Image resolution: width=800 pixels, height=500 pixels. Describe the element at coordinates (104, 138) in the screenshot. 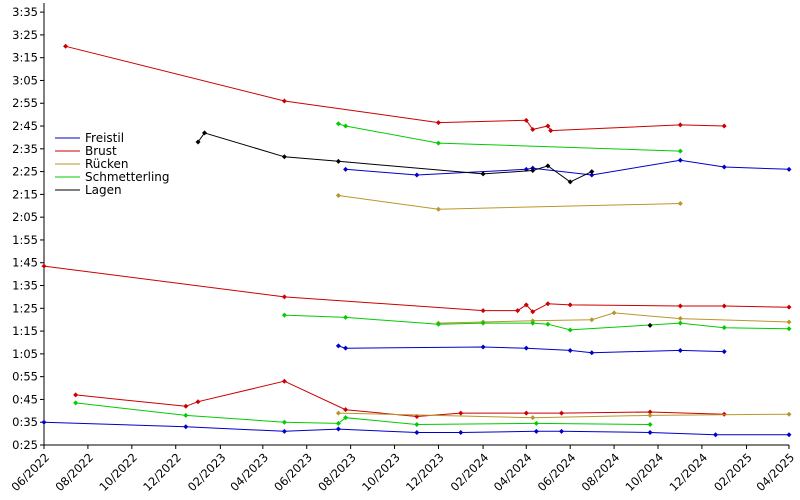

I see `legend-label: Freistil` at that location.